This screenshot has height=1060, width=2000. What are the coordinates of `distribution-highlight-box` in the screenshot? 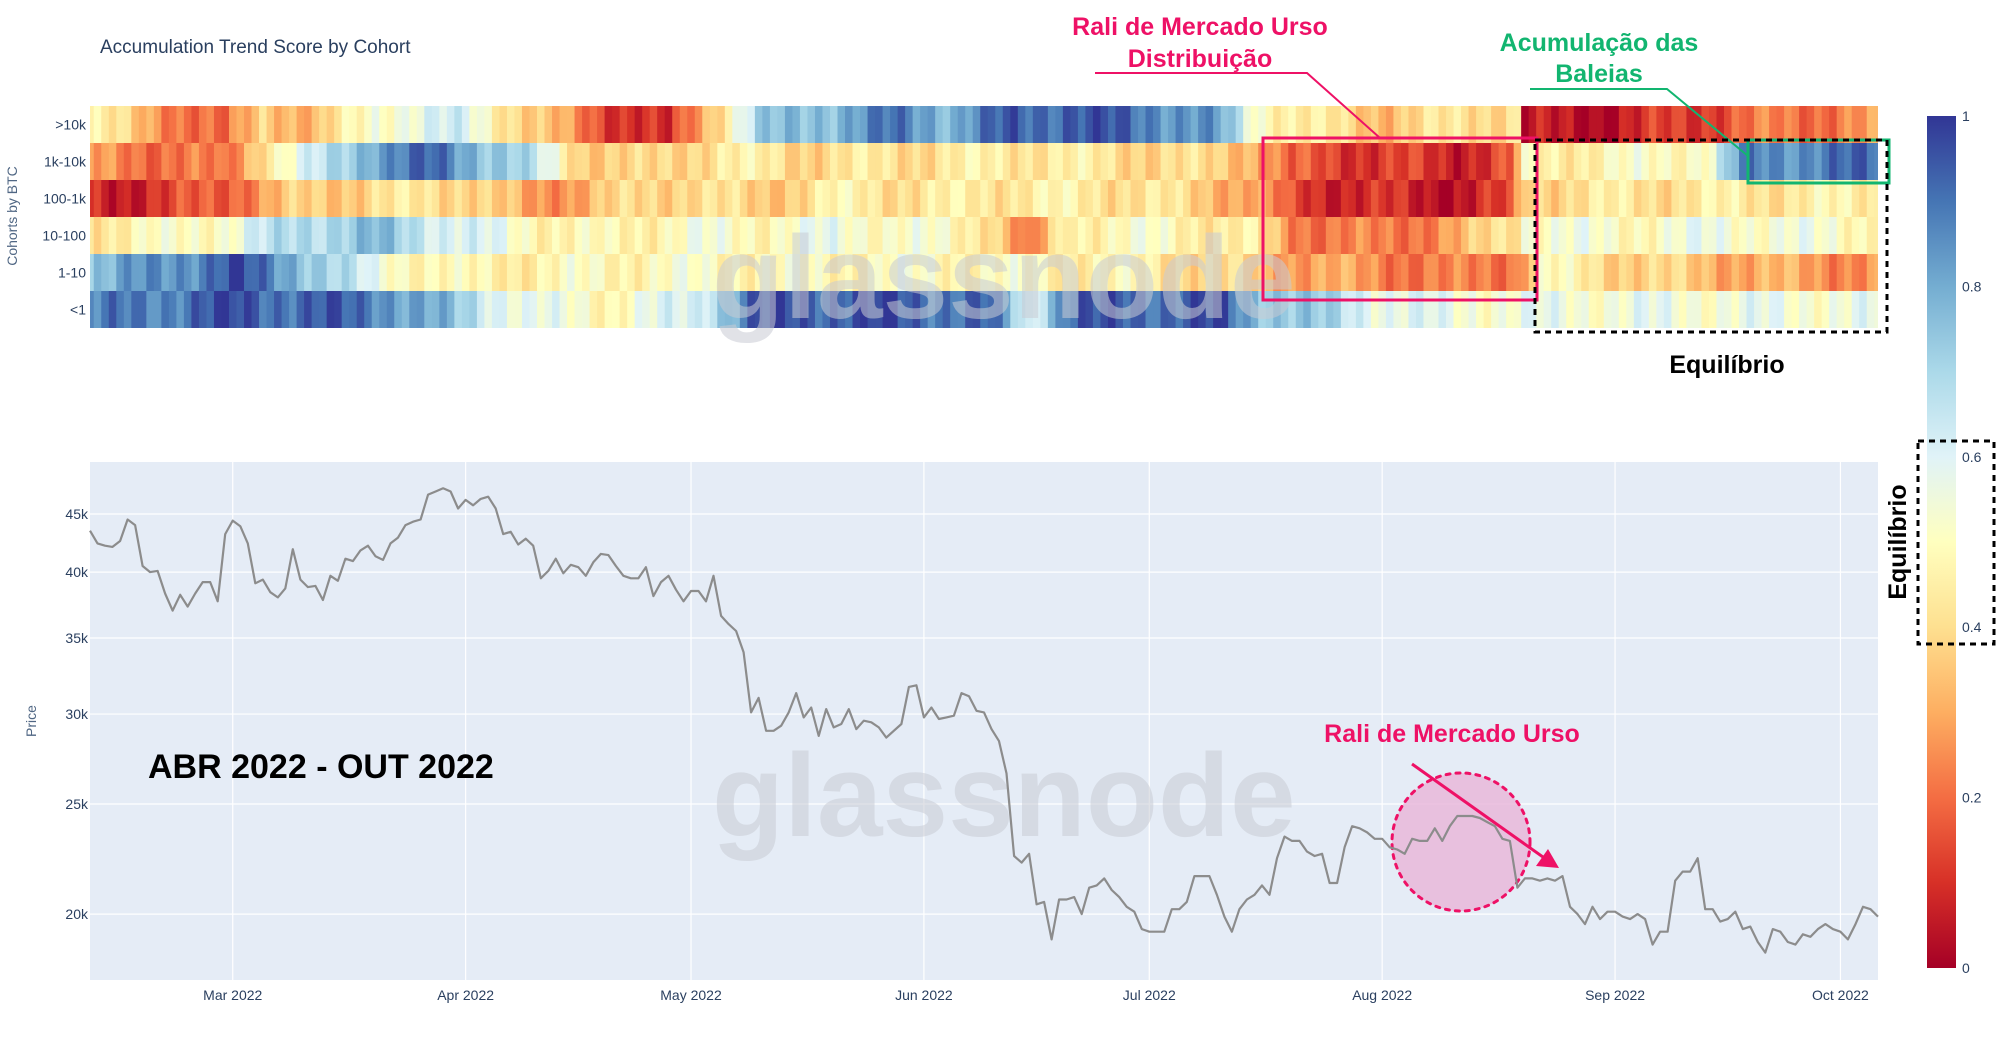 It's located at (1400, 219).